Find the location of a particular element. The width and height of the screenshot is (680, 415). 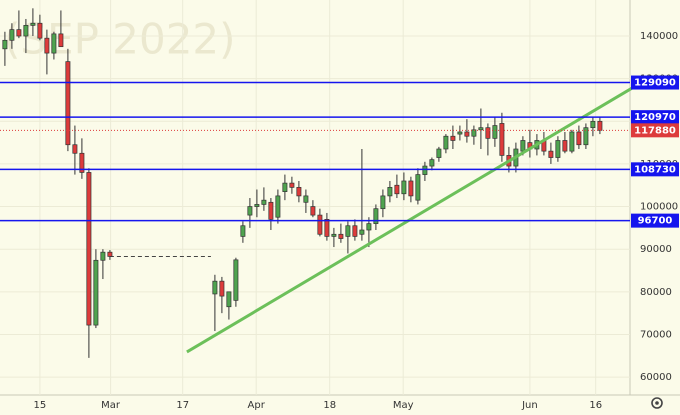

y-tick-label: 70000 is located at coordinates (656, 334).